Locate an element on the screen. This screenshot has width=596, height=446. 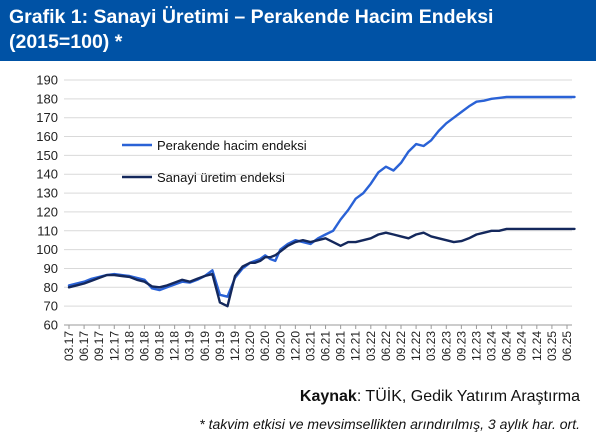
x-tick-label: 03.18 is located at coordinates (129, 346).